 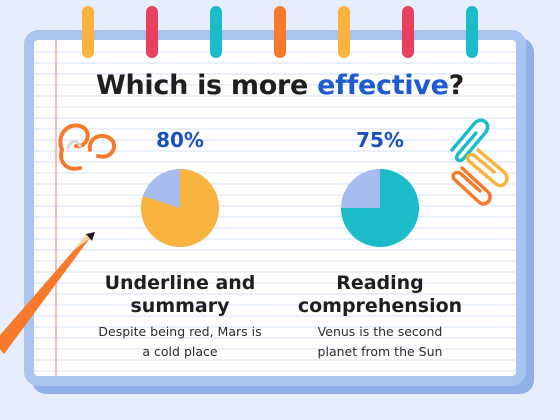 What do you see at coordinates (380, 342) in the screenshot?
I see `option-description: Venus is the second planet from the Sun` at bounding box center [380, 342].